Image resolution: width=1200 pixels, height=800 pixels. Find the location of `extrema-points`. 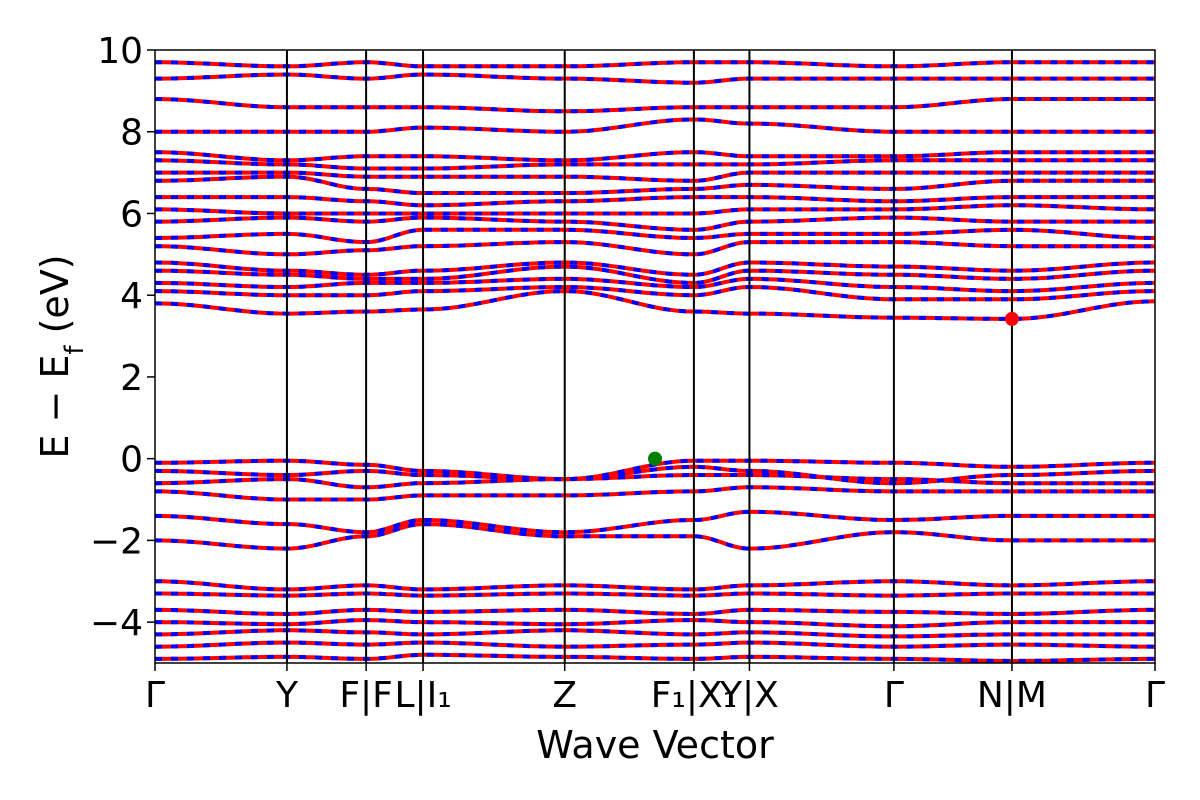

extrema-points is located at coordinates (833, 388).